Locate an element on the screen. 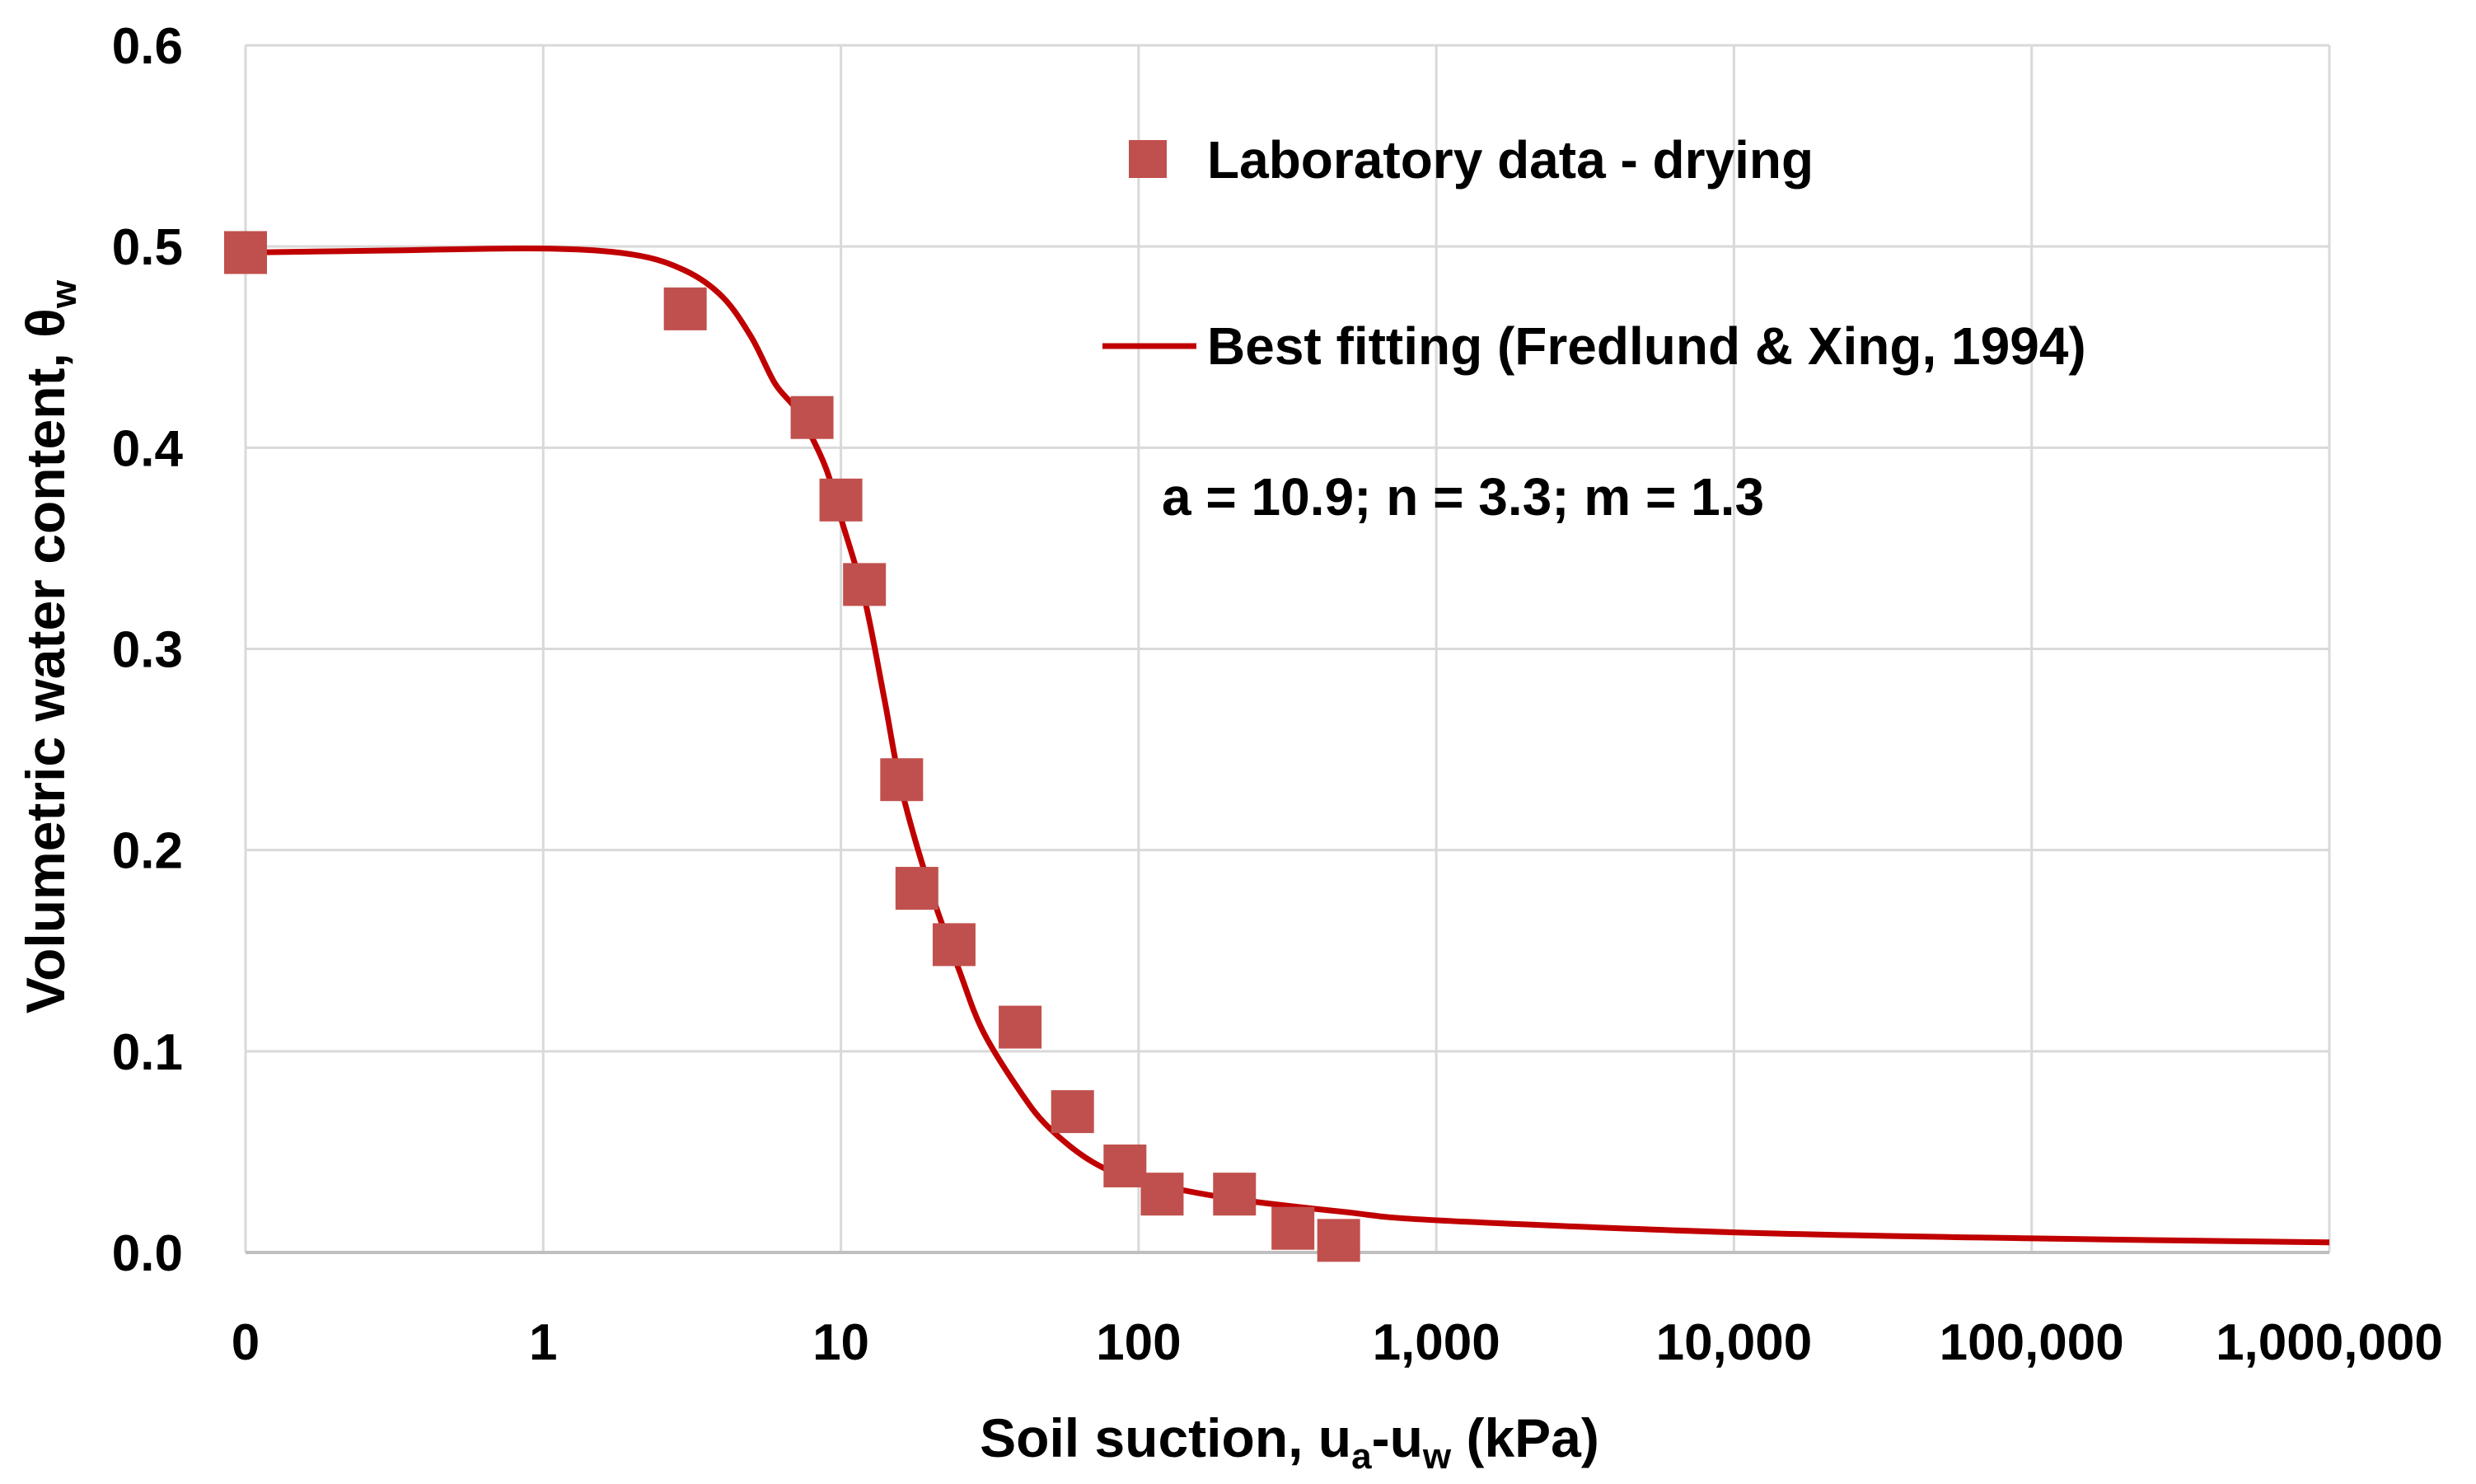 This screenshot has width=2476, height=1484. parameters-annotation: a = 10.9; n = 3.3; m = 1.3 is located at coordinates (1463, 497).